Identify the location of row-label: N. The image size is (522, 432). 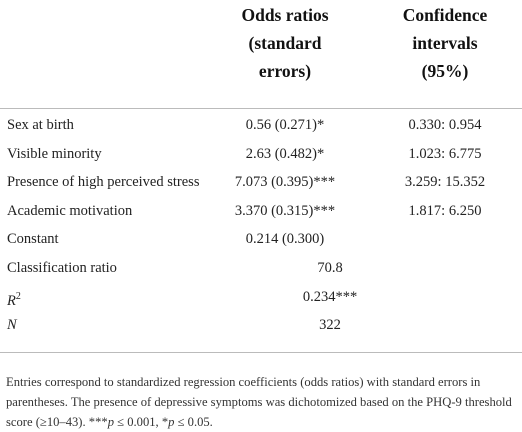
(12, 325).